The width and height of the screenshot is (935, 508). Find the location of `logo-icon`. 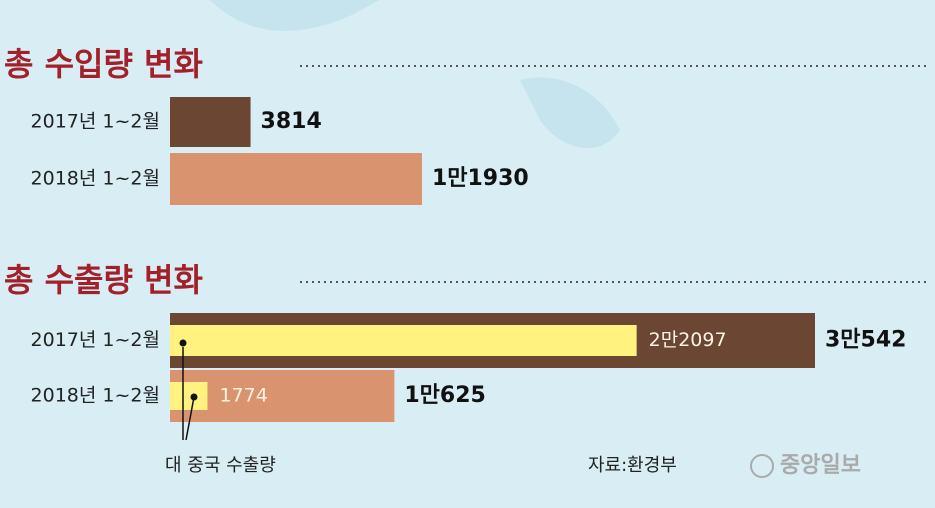

logo-icon is located at coordinates (762, 466).